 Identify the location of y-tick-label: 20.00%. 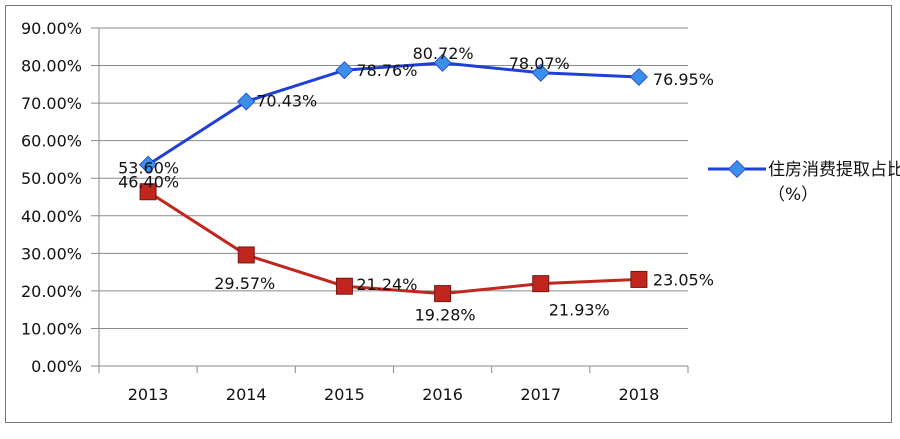
(51, 291).